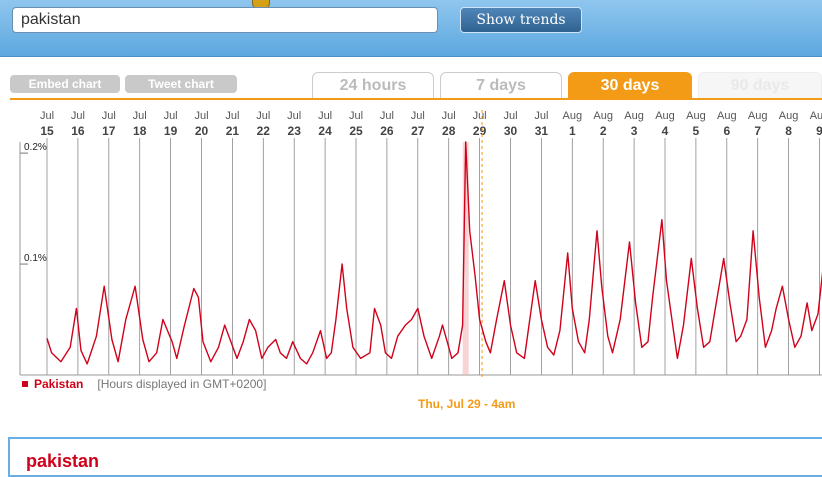 The height and width of the screenshot is (477, 822). I want to click on x-tick-day: 19, so click(171, 131).